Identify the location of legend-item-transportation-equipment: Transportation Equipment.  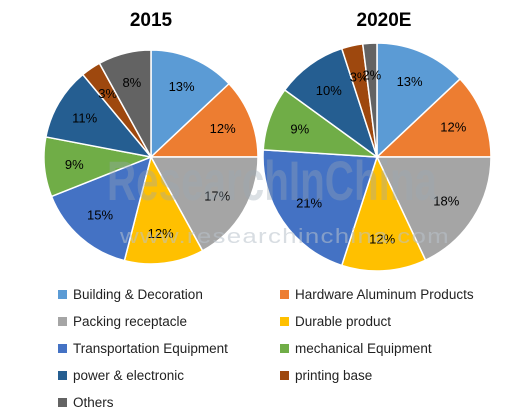
(169, 348).